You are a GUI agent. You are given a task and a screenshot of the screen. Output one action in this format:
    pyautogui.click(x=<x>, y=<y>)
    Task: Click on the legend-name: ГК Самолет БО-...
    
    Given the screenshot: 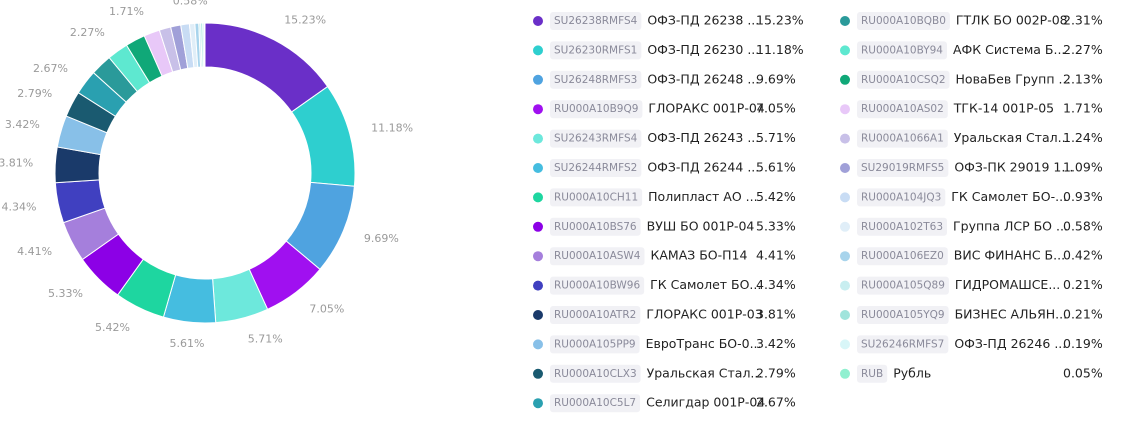 What is the action you would take?
    pyautogui.click(x=1009, y=196)
    